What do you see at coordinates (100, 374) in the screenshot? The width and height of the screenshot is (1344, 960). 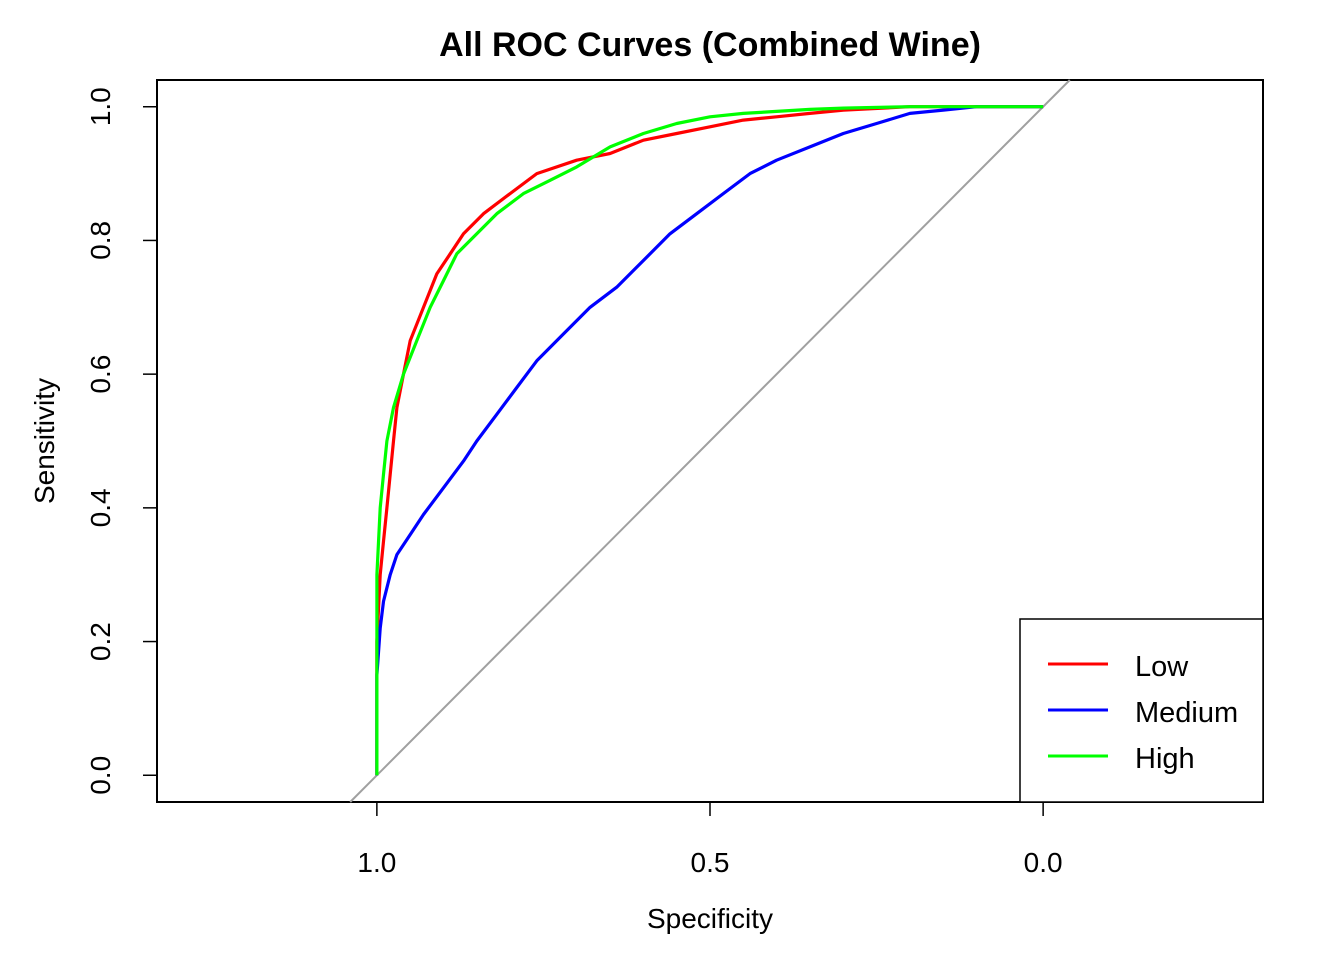 I see `y-tick-label: 0.6` at bounding box center [100, 374].